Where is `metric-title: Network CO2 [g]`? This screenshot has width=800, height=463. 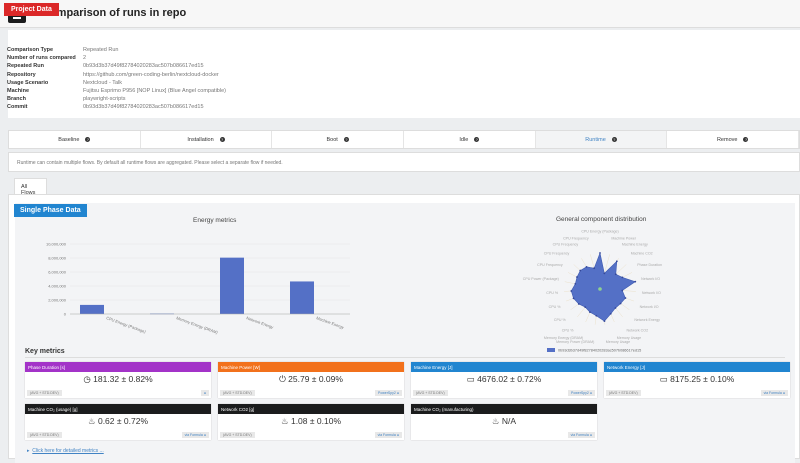 metric-title: Network CO2 [g] is located at coordinates (311, 409).